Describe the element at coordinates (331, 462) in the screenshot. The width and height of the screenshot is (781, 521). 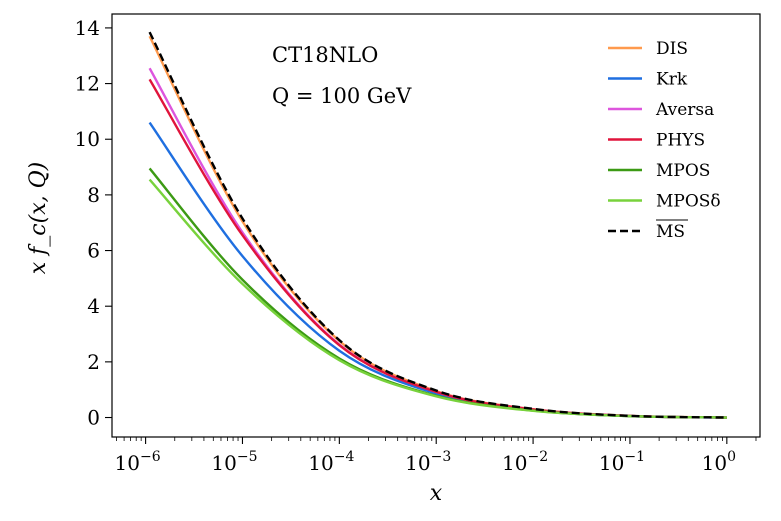
I see `x-tick-label: 10⁻⁴` at that location.